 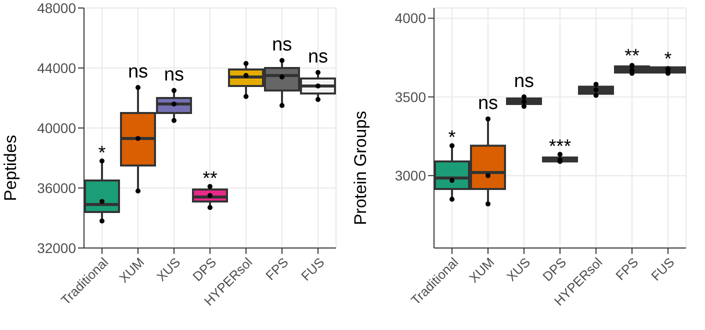 I want to click on y-tick-label: 36000, so click(x=56, y=188).